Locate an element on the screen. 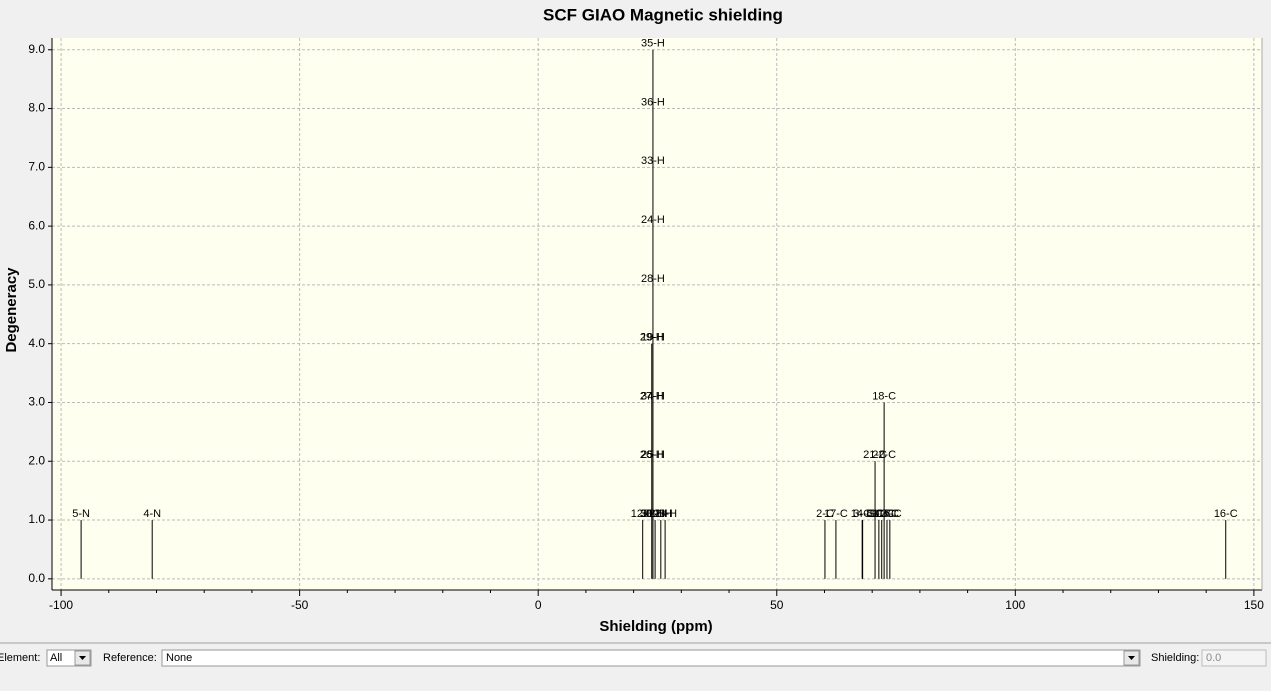  peak-label: 14-C is located at coordinates (863, 514).